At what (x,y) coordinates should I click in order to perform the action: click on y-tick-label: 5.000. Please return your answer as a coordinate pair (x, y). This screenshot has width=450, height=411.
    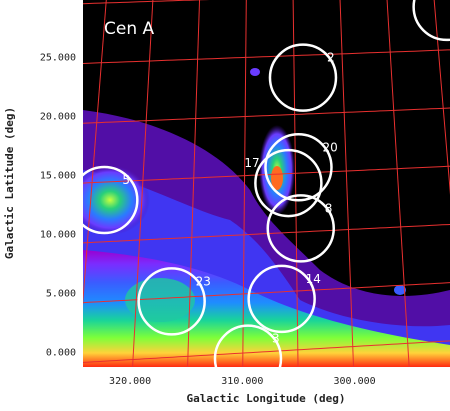
    Looking at the image, I should click on (61, 294).